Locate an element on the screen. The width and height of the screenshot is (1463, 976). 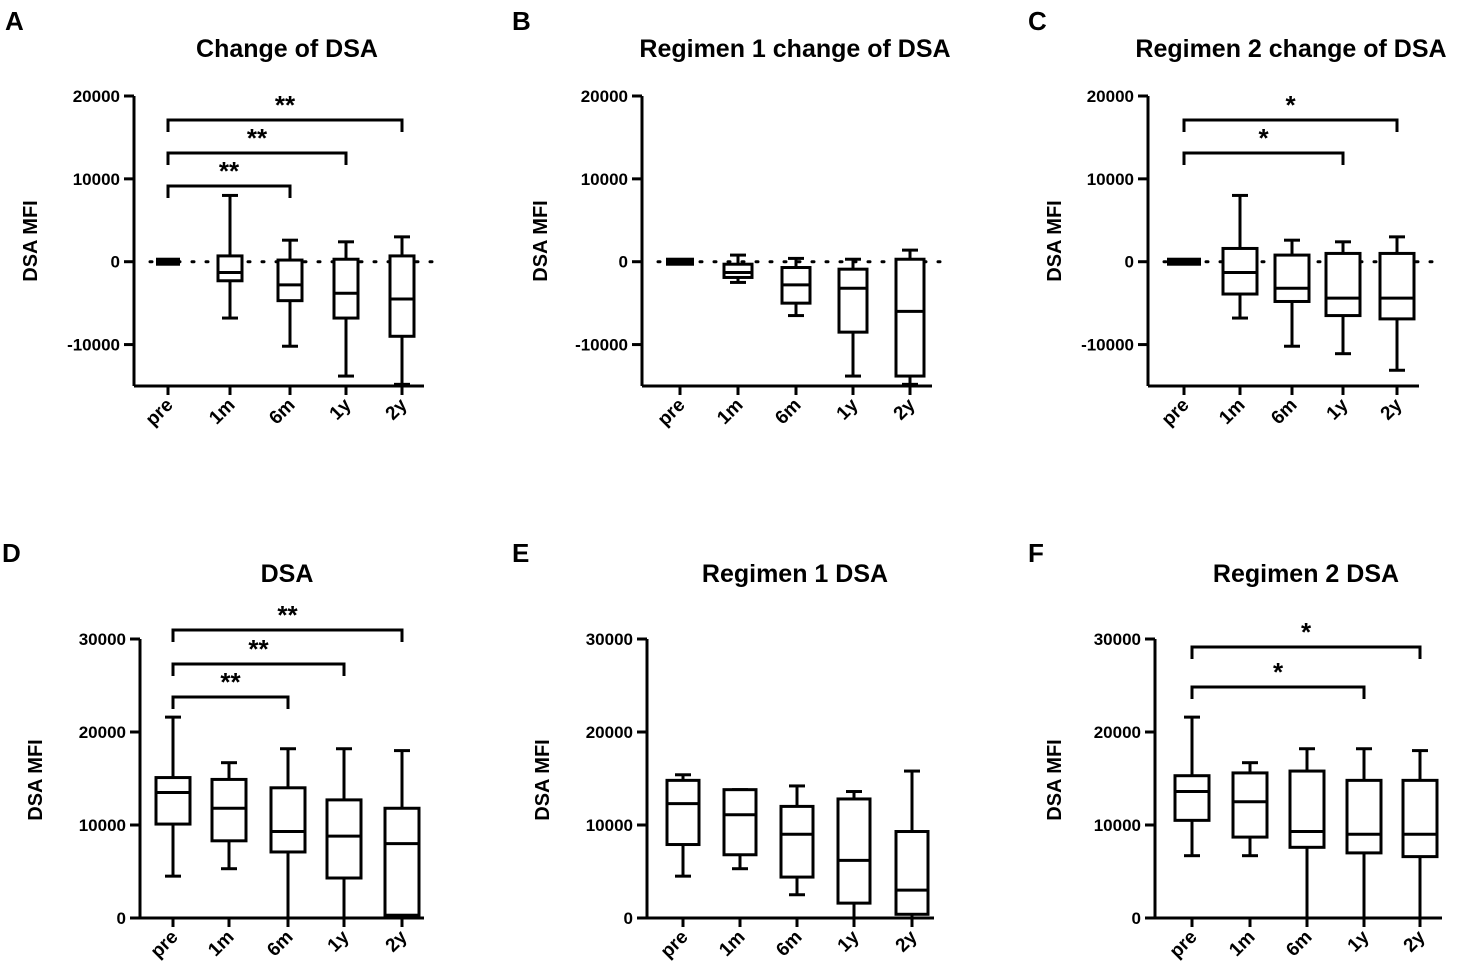
panel-label: B is located at coordinates (521, 21).